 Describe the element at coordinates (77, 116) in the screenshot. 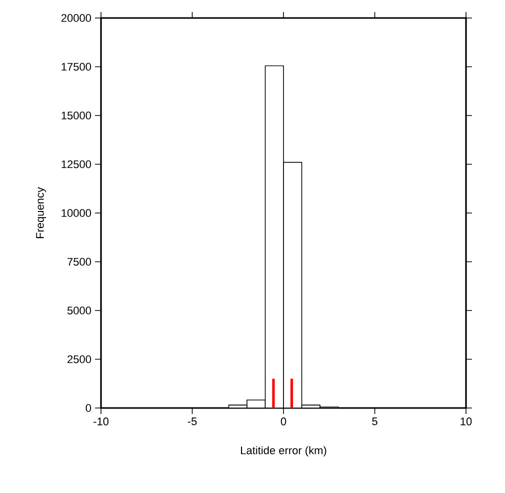

I see `y-tick-label: 15000` at that location.